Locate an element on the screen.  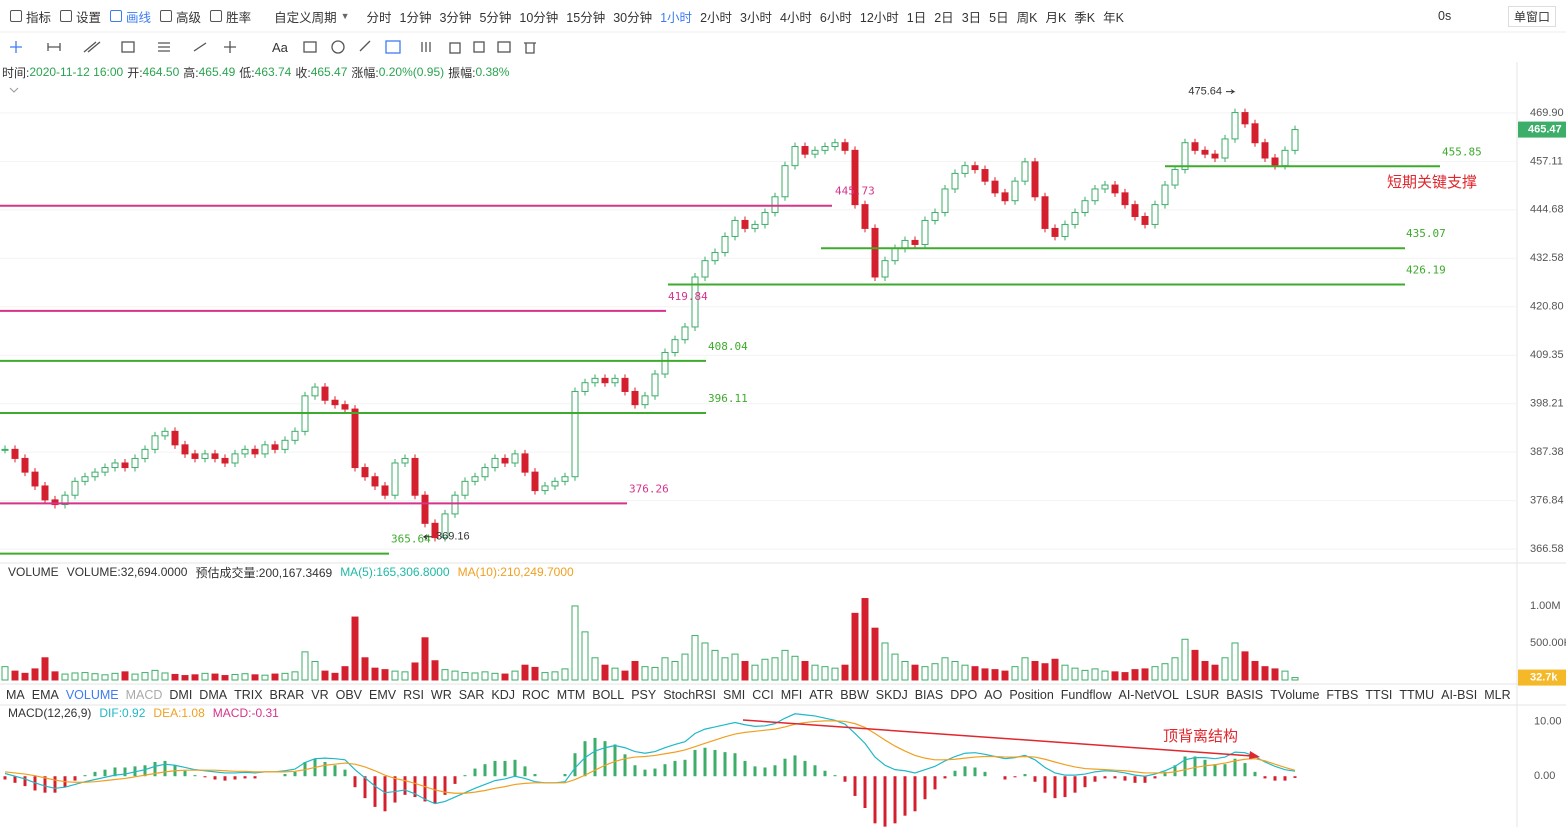
indicator-tab: Position is located at coordinates (1031, 695).